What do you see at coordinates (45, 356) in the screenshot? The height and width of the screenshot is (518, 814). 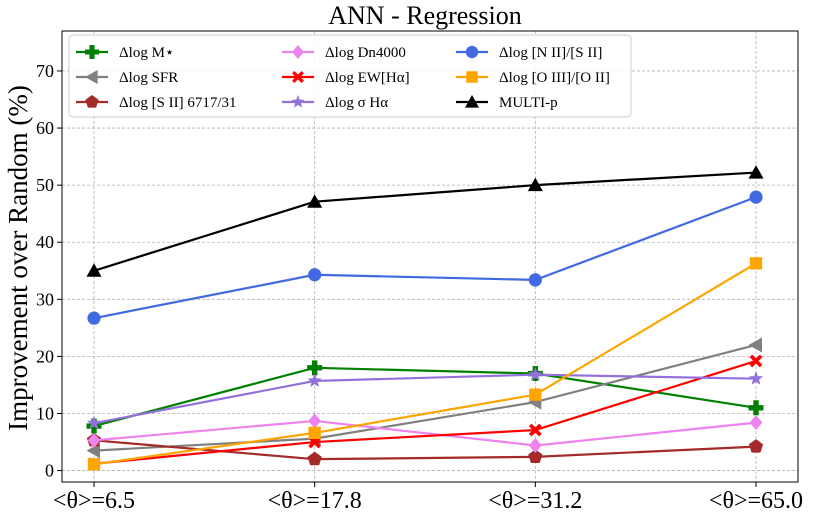 I see `y-tick-label: 20` at bounding box center [45, 356].